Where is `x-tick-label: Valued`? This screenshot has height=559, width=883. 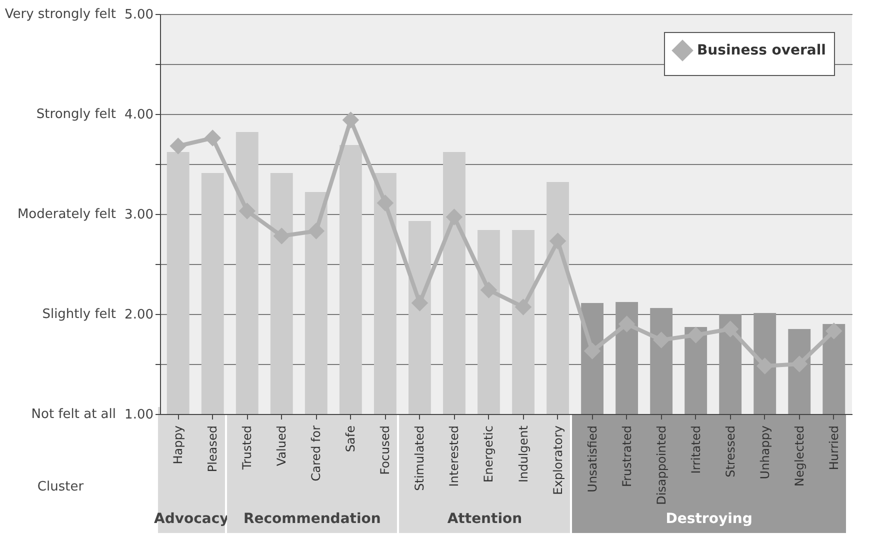 x-tick-label: Valued is located at coordinates (281, 446).